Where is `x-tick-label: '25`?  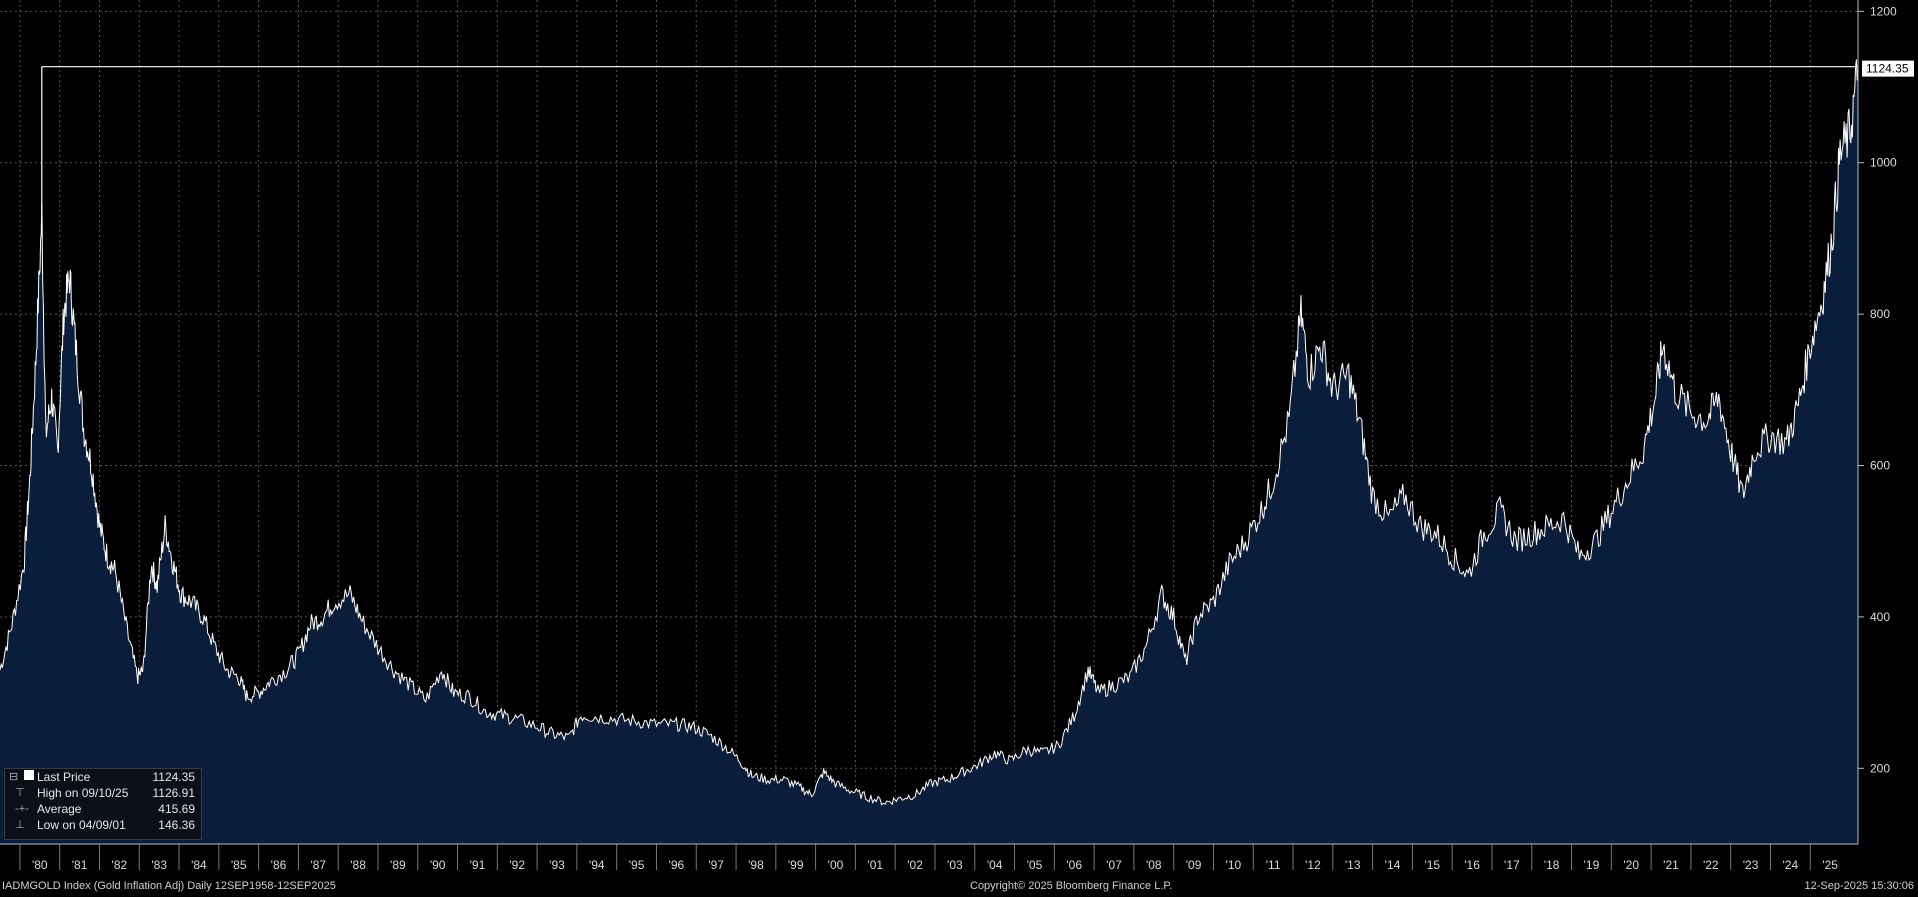 x-tick-label: '25 is located at coordinates (1830, 865).